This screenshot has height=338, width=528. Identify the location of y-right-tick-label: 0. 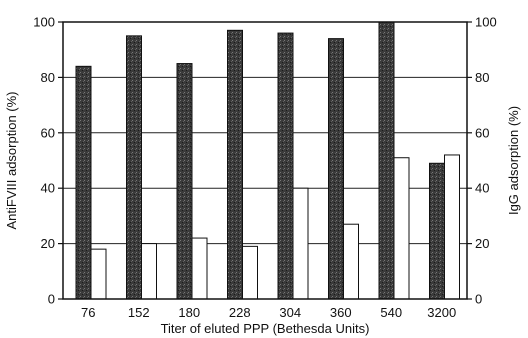
(478, 299).